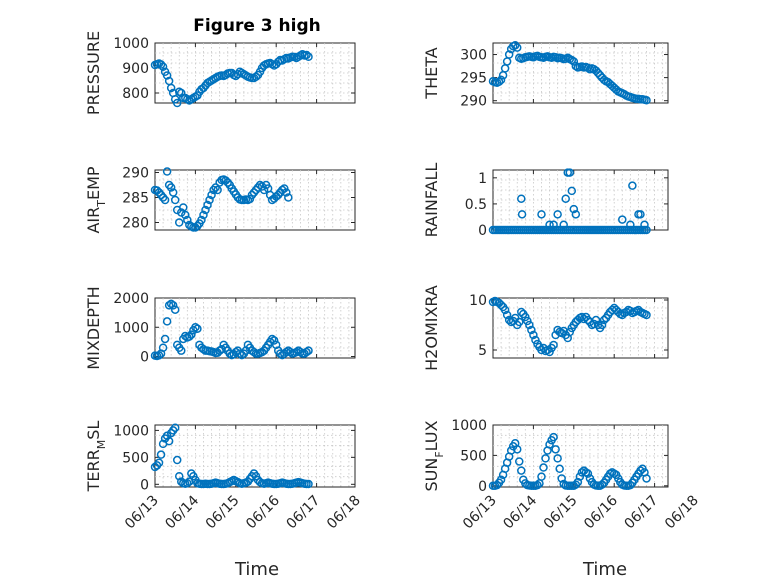  Describe the element at coordinates (473, 102) in the screenshot. I see `y-tick-label-theta: 290` at that location.